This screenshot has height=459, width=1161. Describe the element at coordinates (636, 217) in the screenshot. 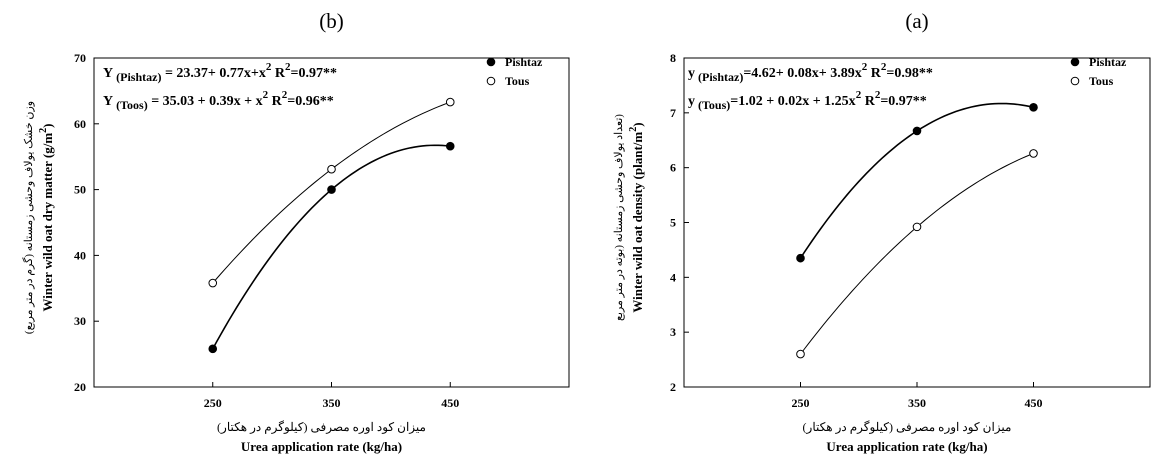

I see `y-axis-label: Winter wild oat density (plant/m2)` at that location.